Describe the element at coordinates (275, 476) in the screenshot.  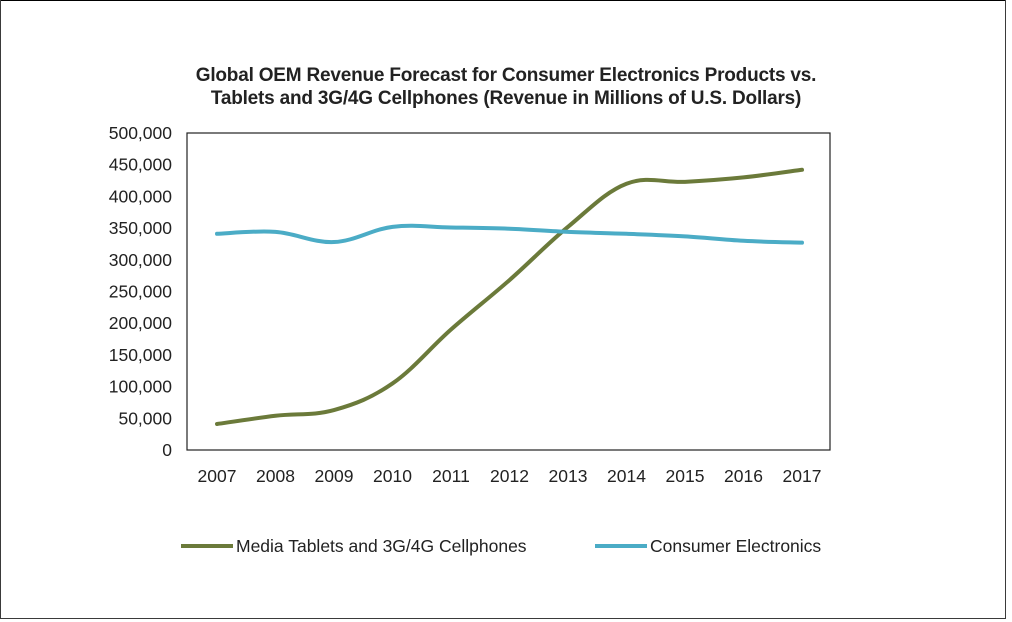
I see `x-tick-label: 2008` at that location.